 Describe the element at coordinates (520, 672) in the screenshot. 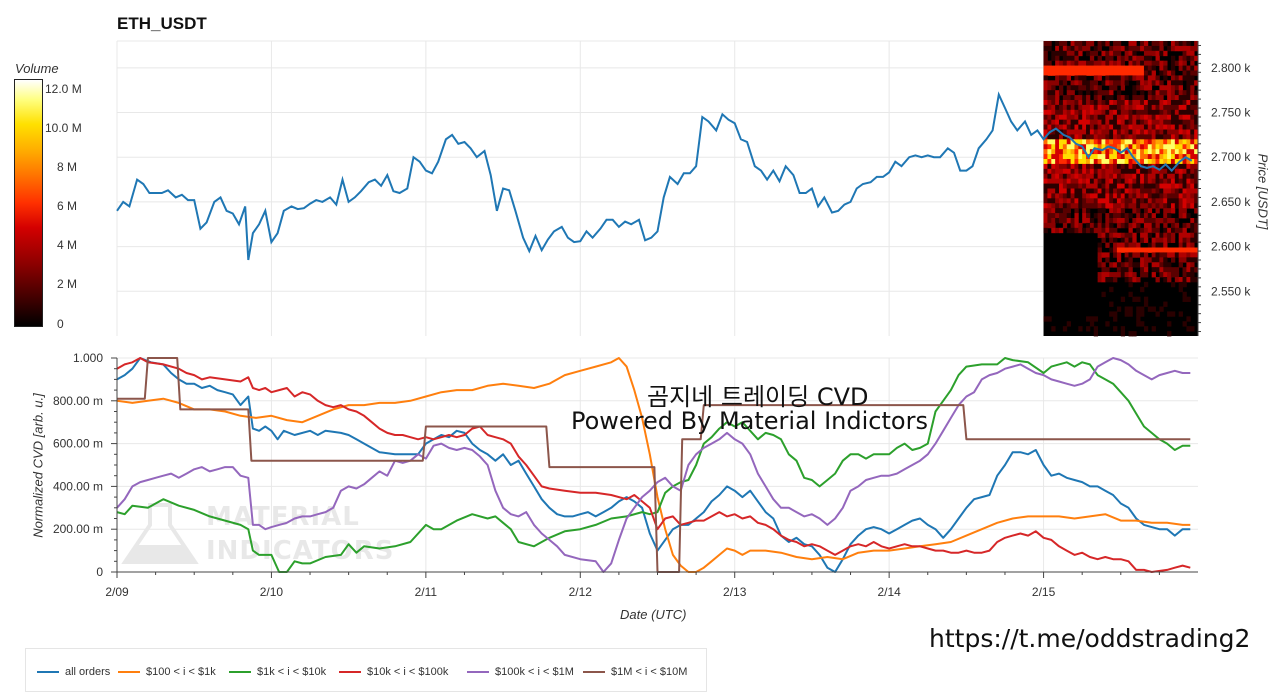

I see `legend-item: $100k < i < $1M` at that location.